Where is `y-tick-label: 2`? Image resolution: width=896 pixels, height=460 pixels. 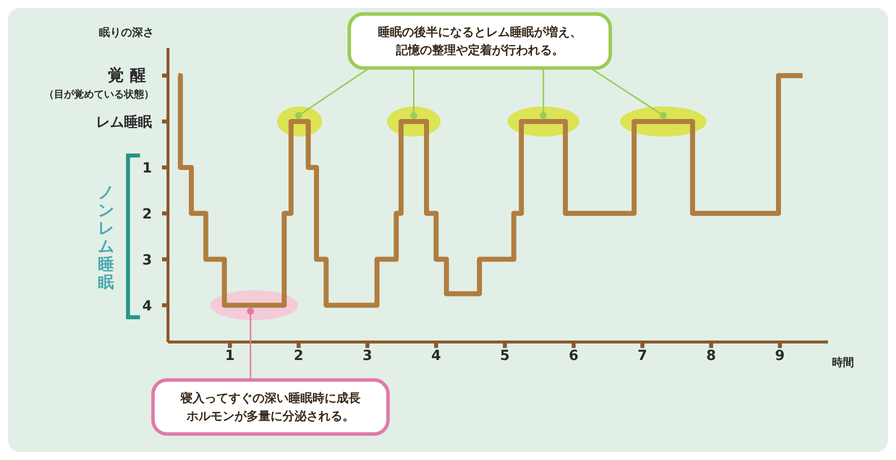 y-tick-label: 2 is located at coordinates (147, 214).